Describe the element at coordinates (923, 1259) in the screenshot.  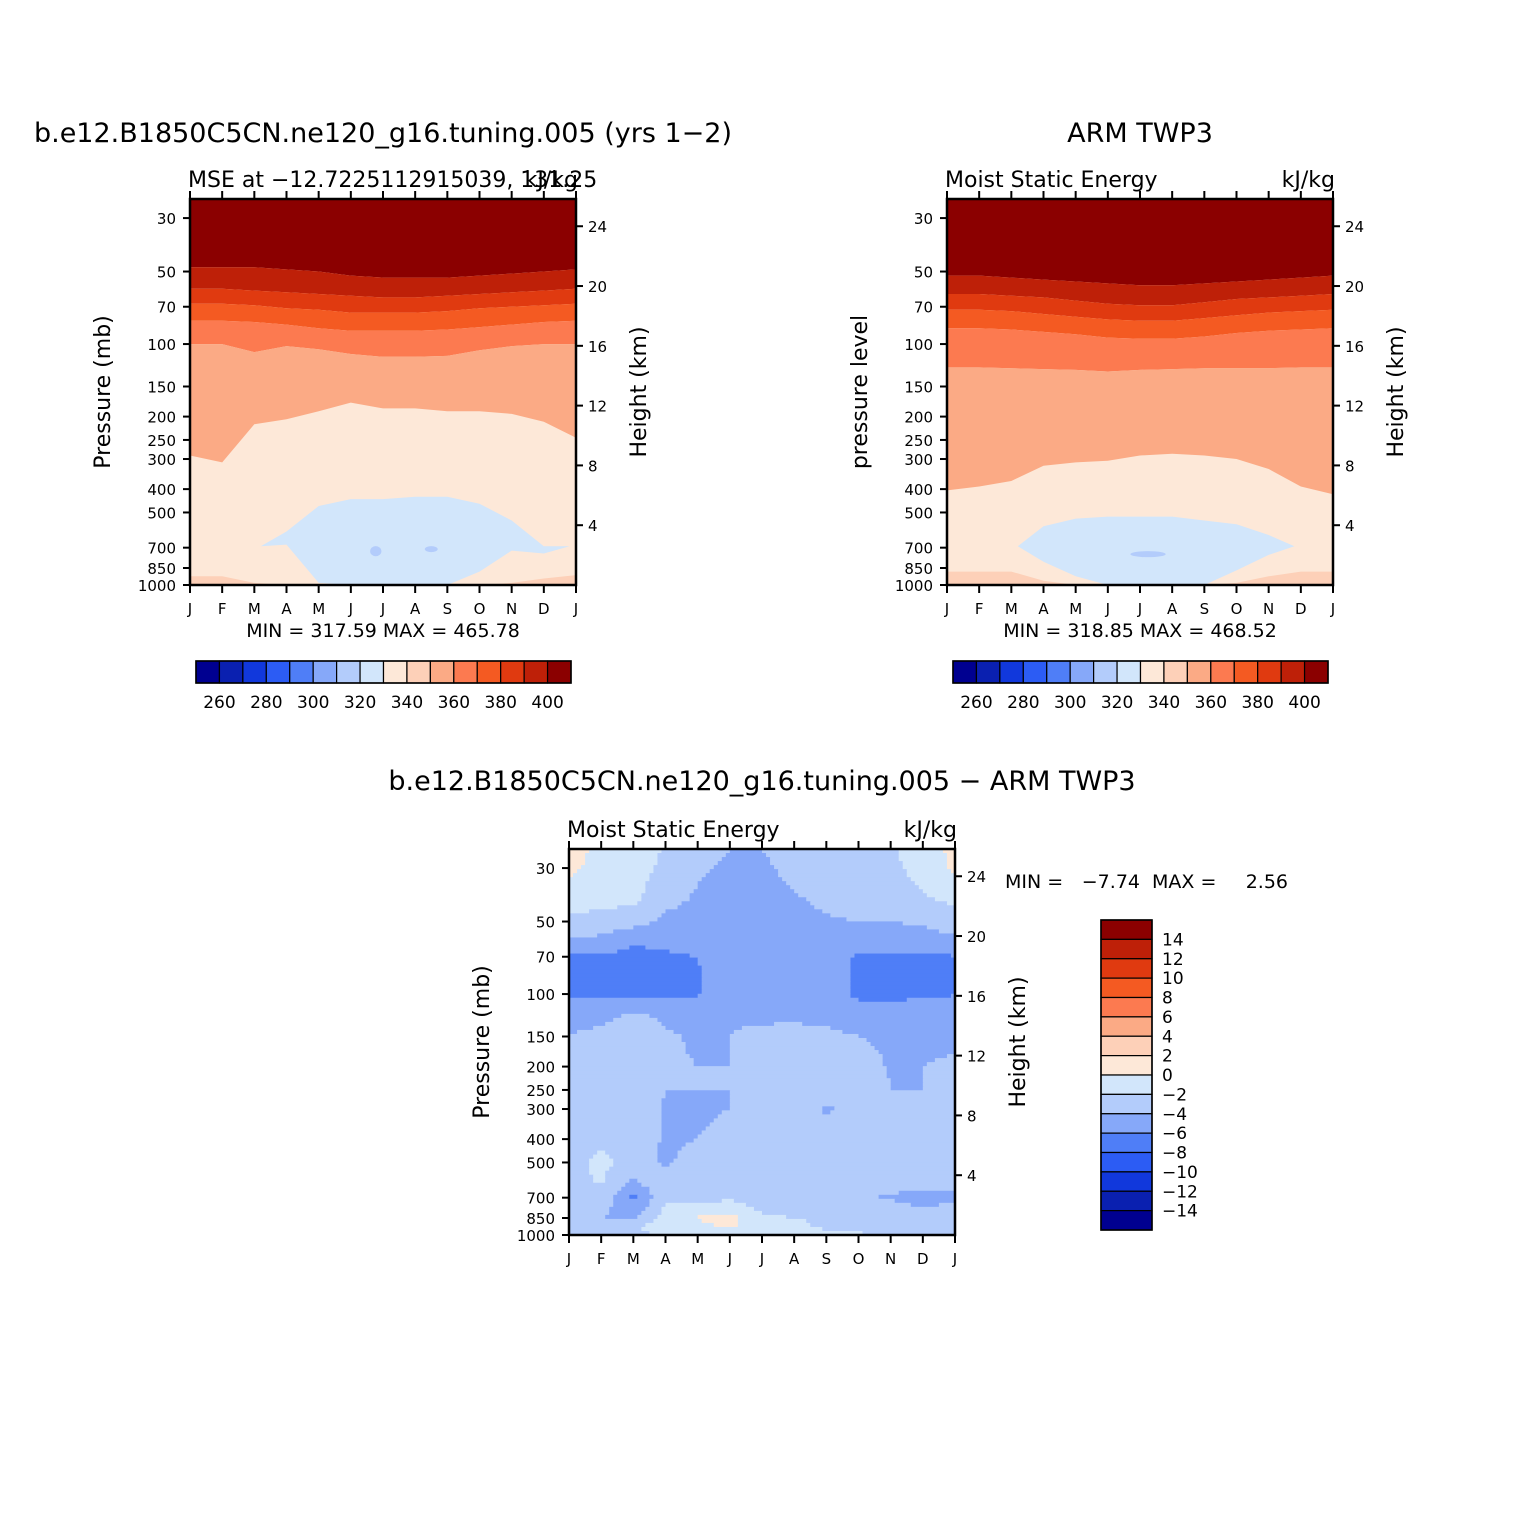
I see `x-tick-label: D` at that location.